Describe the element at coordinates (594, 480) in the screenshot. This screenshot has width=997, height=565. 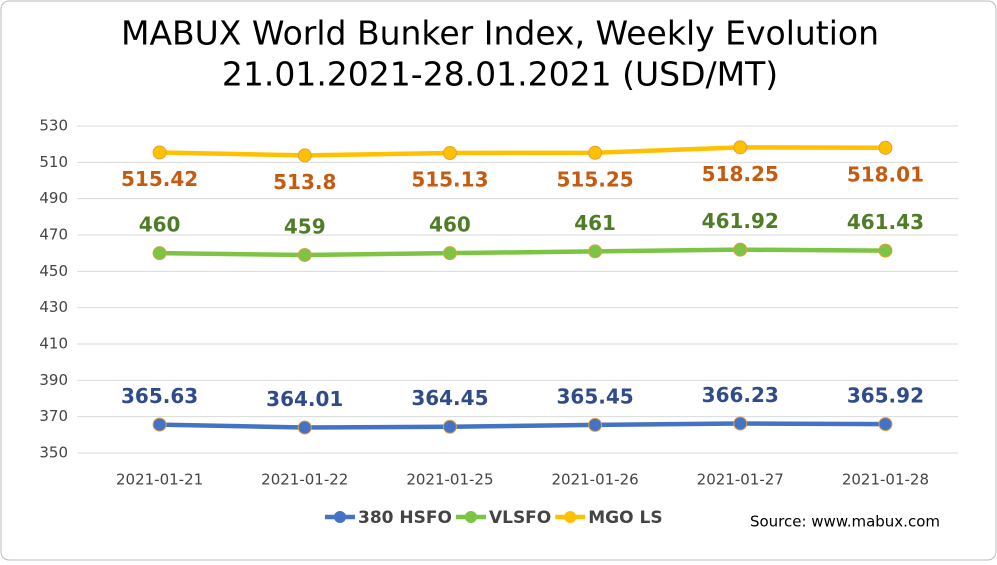
I see `x-tick-label: 2021-01-26` at that location.